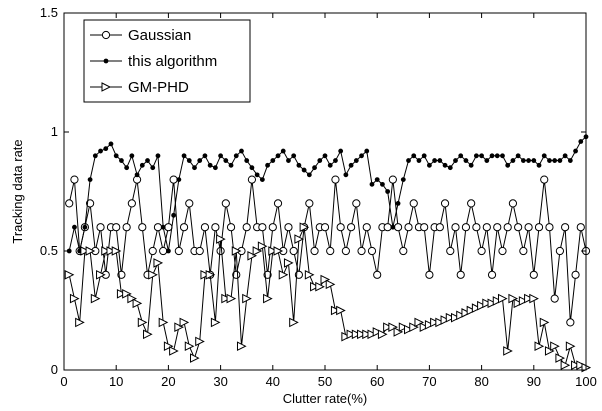 The width and height of the screenshot is (602, 411). I want to click on legend: Gaussian this algorithm GM-PHD, so click(167, 61).